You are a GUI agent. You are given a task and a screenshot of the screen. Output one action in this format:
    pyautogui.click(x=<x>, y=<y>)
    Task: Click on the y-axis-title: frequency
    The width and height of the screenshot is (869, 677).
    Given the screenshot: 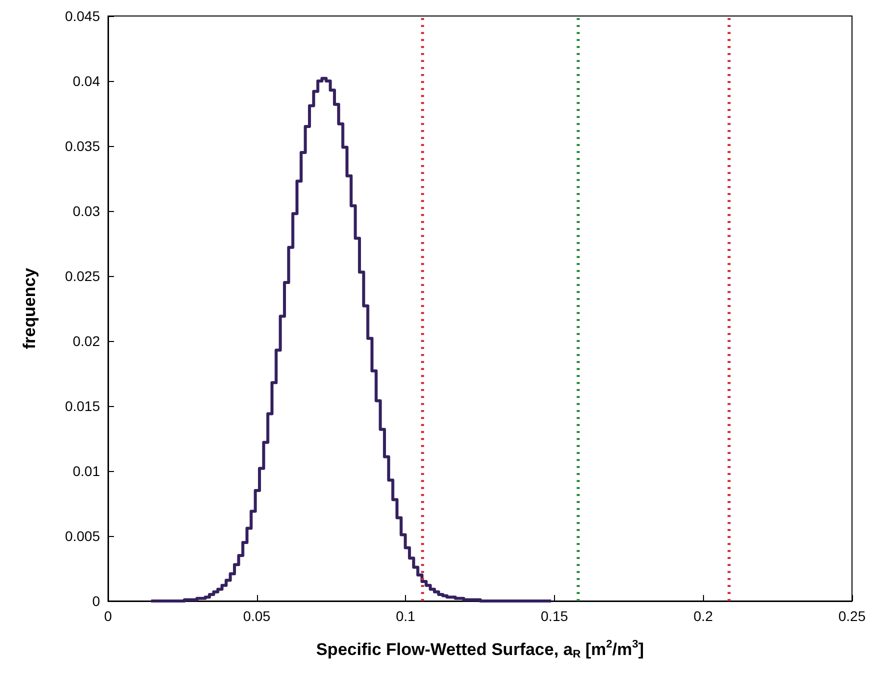 What is the action you would take?
    pyautogui.click(x=29, y=308)
    